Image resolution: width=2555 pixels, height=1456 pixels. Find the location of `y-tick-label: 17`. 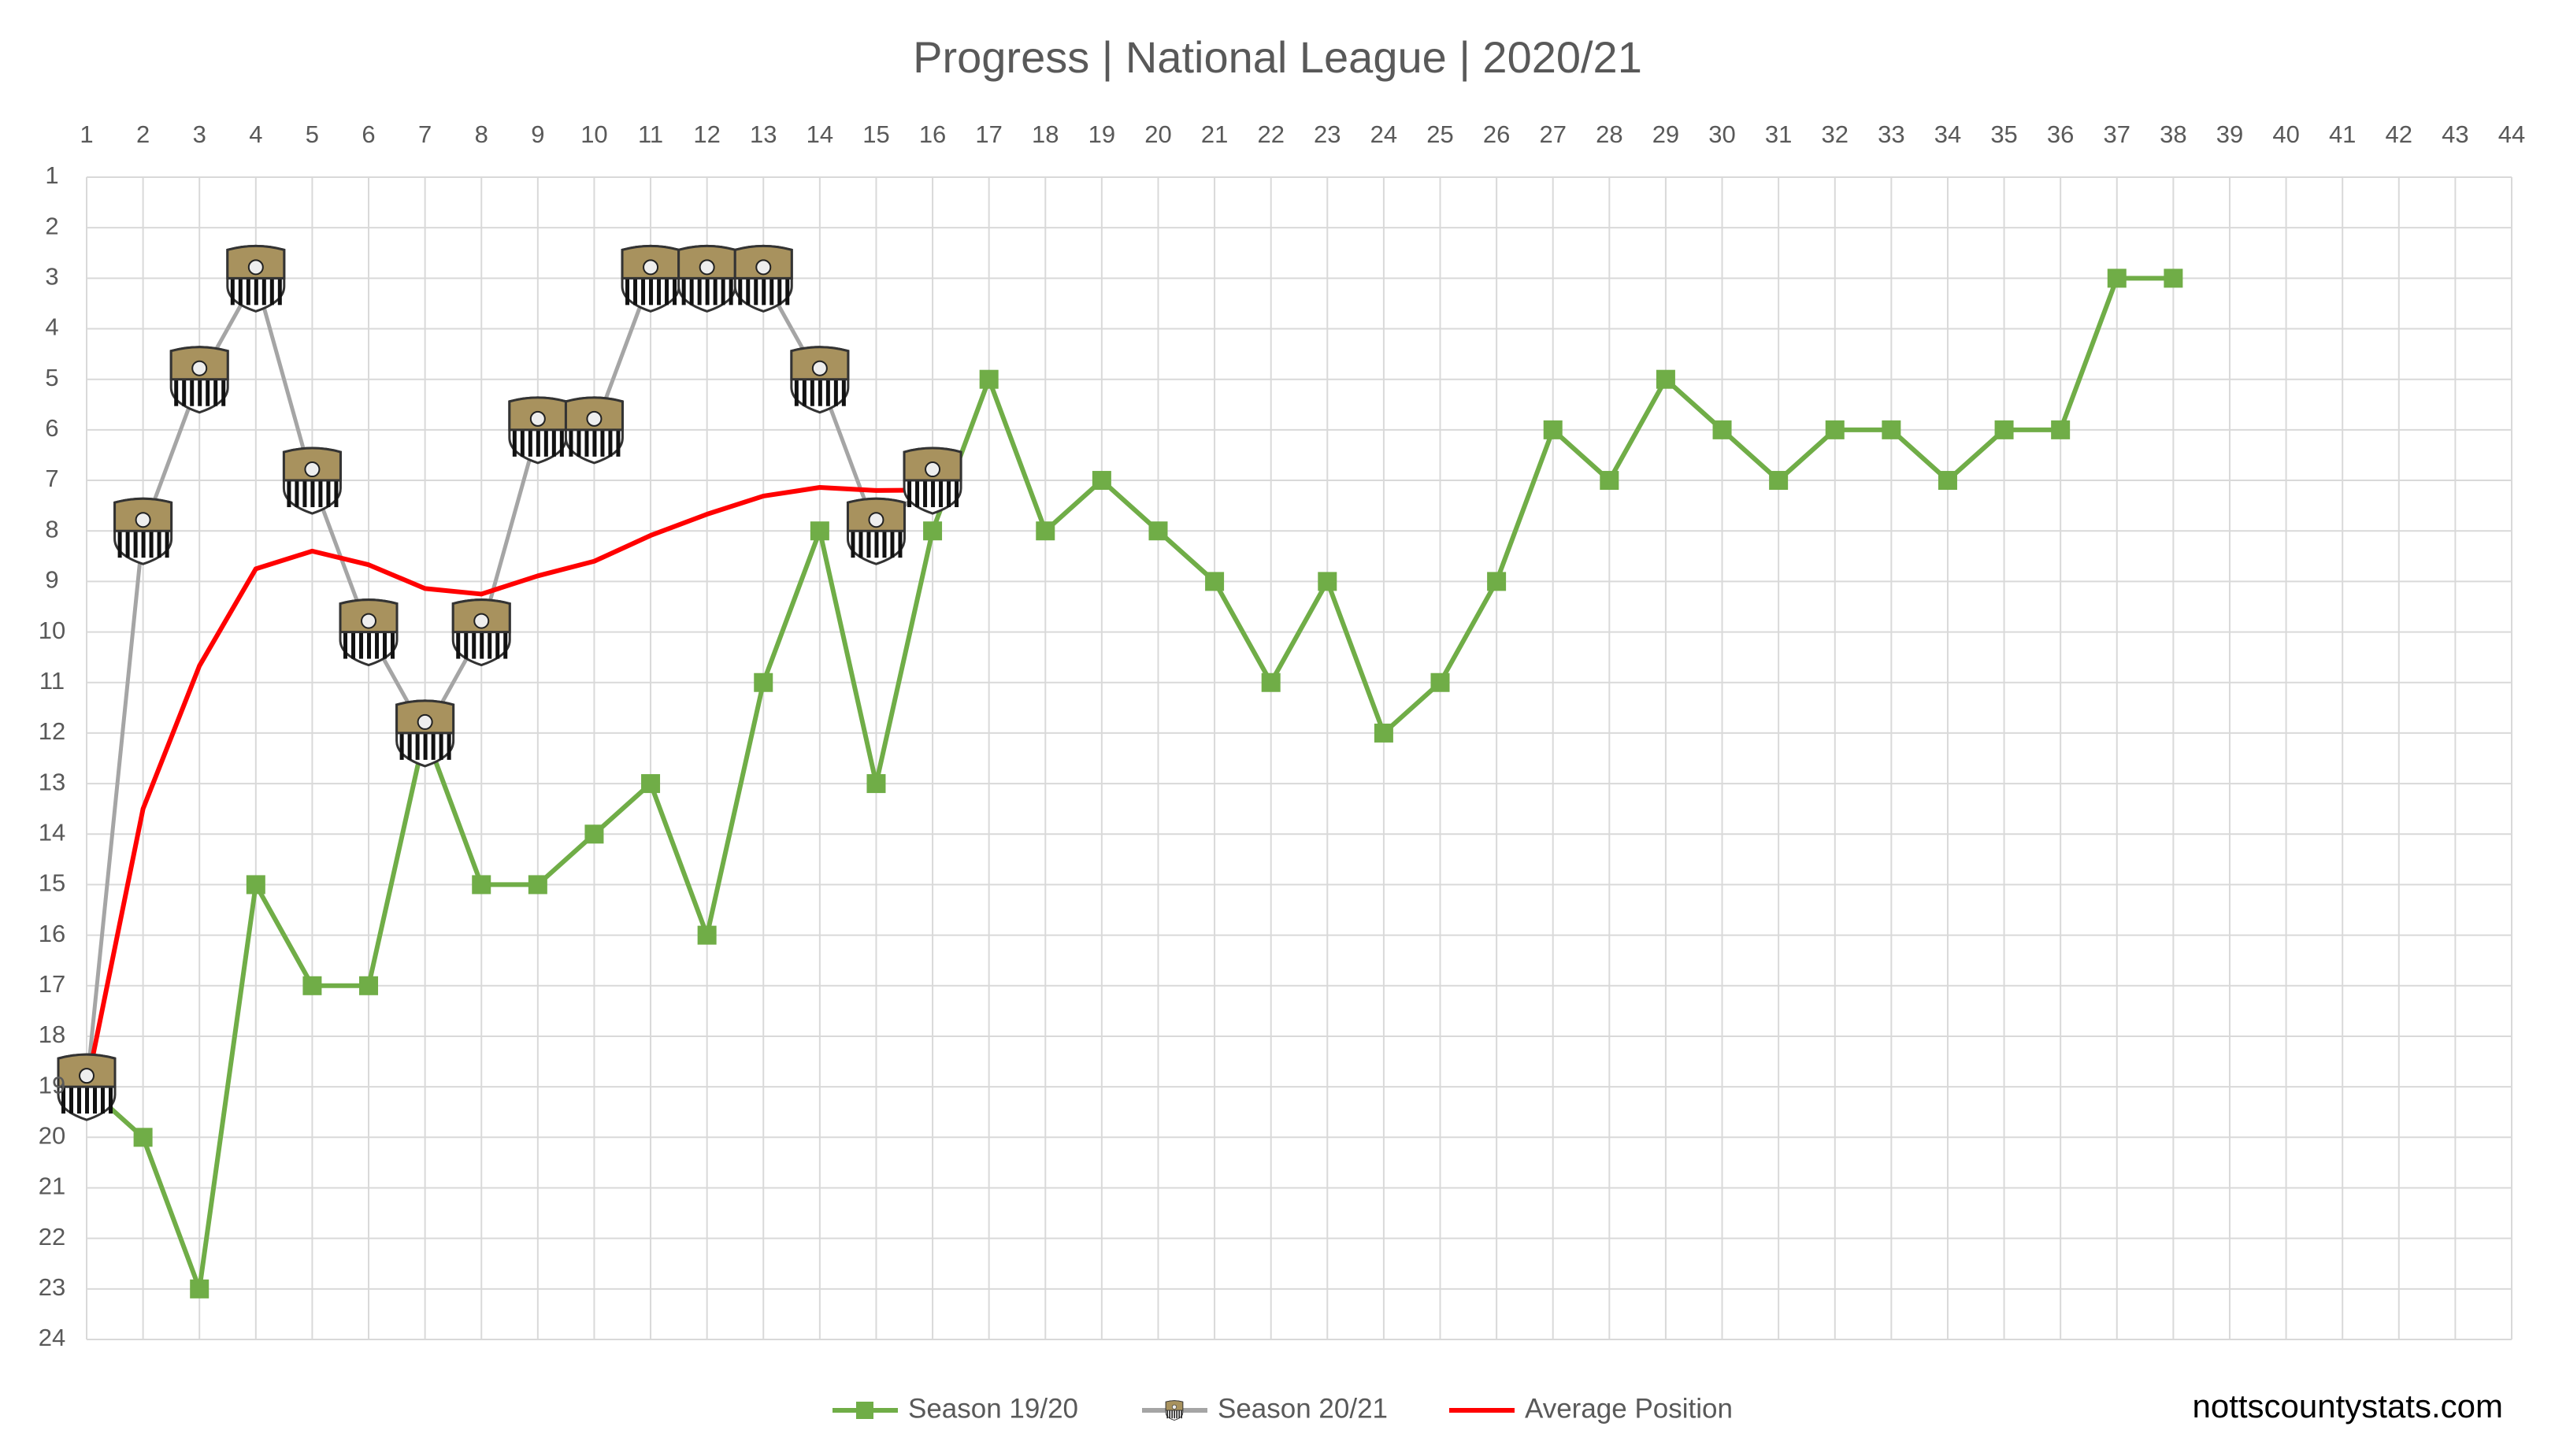

y-tick-label: 17 is located at coordinates (52, 984).